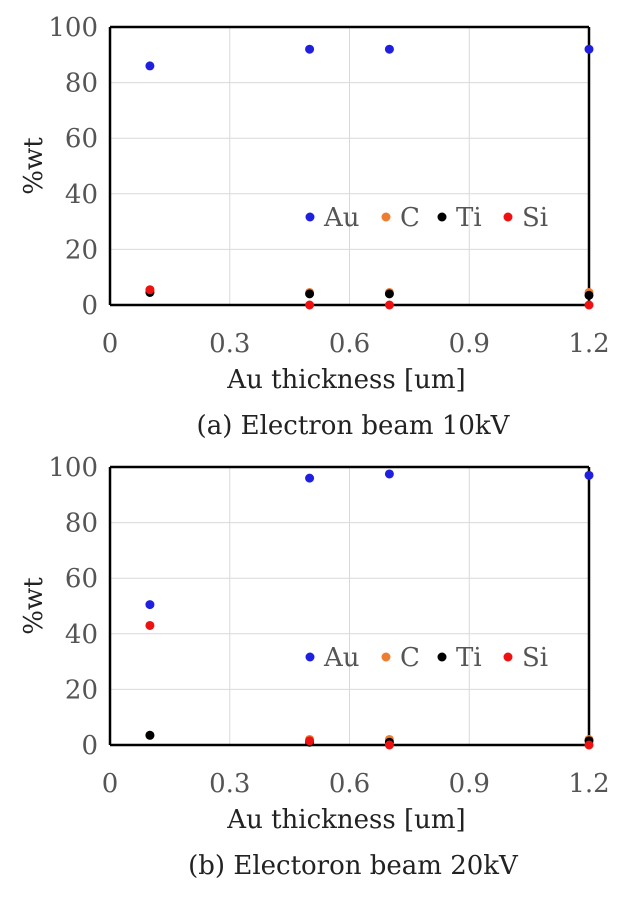 This screenshot has height=900, width=625. Describe the element at coordinates (353, 866) in the screenshot. I see `chart-caption: (b) Electoron beam 20kV` at that location.